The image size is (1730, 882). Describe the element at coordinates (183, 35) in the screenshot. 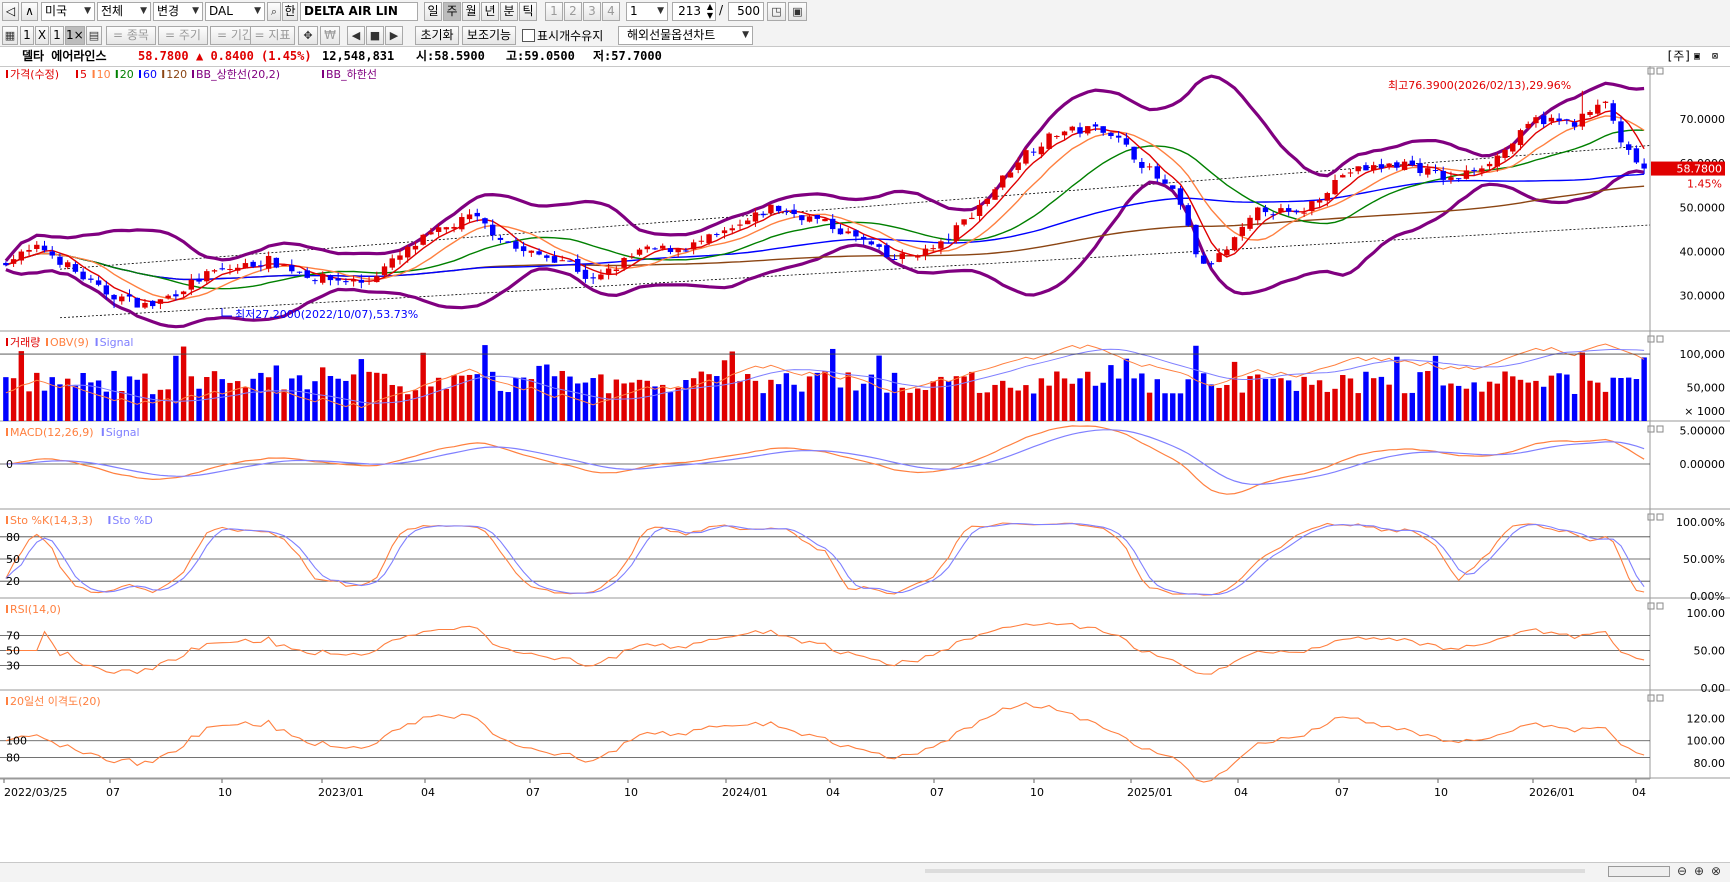

I see `cycle-button: = 주기` at that location.